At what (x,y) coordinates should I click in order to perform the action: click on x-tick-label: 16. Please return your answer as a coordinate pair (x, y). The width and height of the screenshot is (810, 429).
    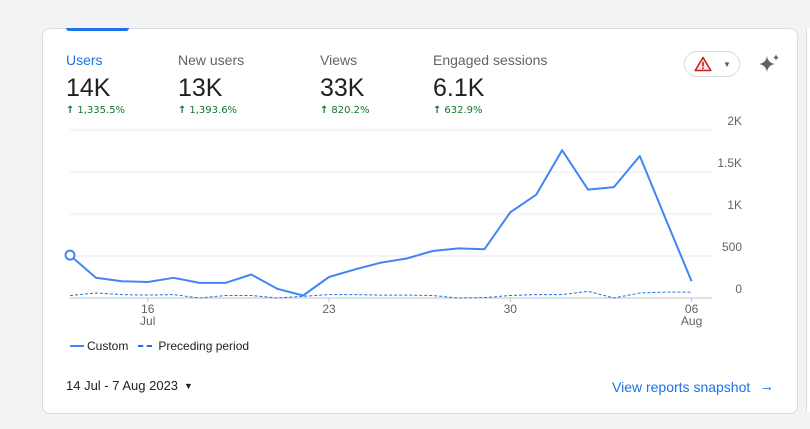
    Looking at the image, I should click on (148, 309).